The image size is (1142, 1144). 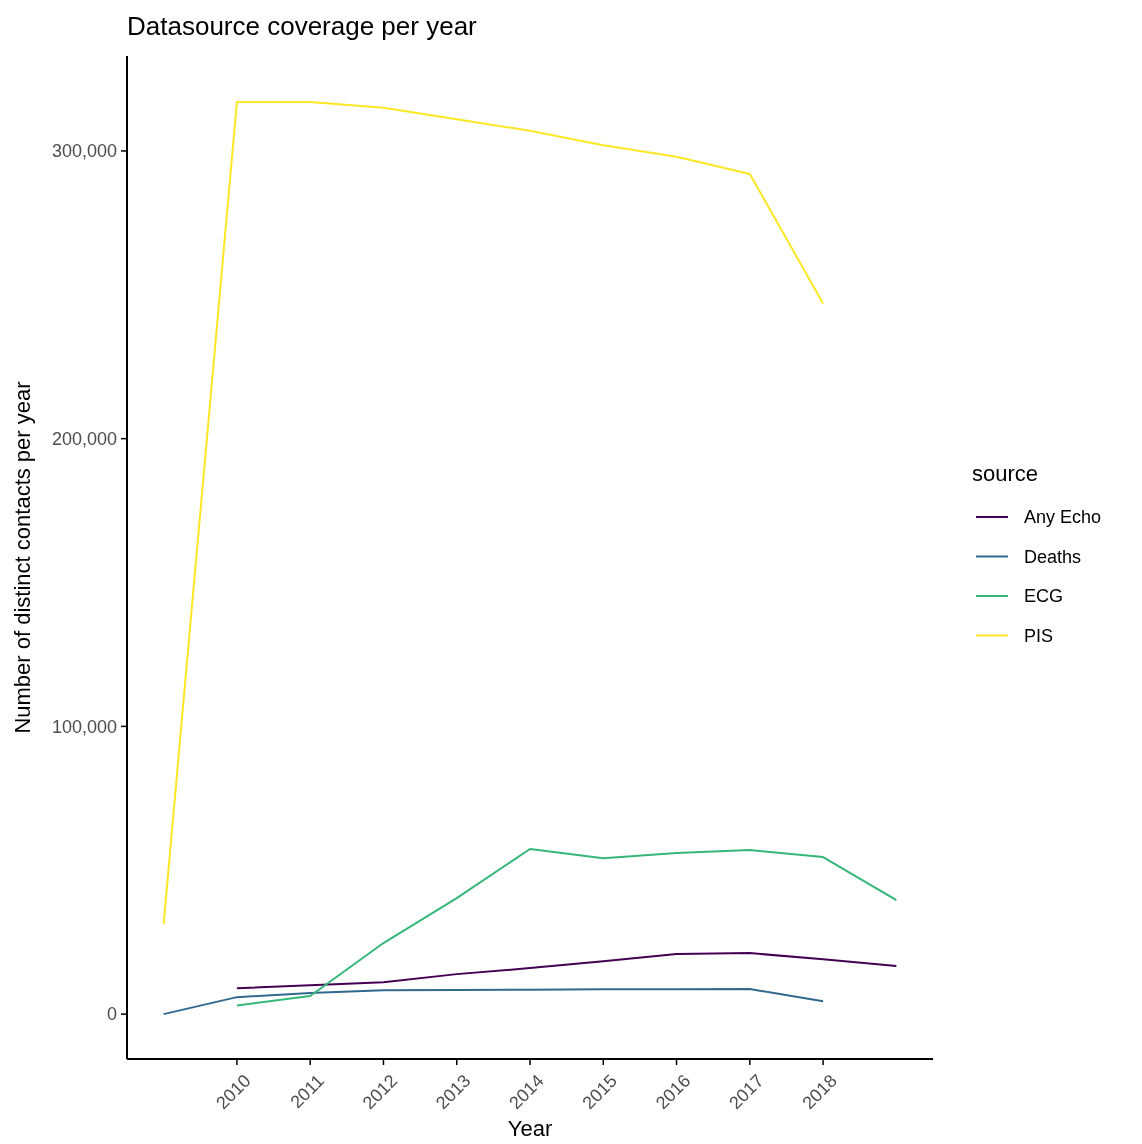 What do you see at coordinates (84, 151) in the screenshot?
I see `y-tick-label: 300,000` at bounding box center [84, 151].